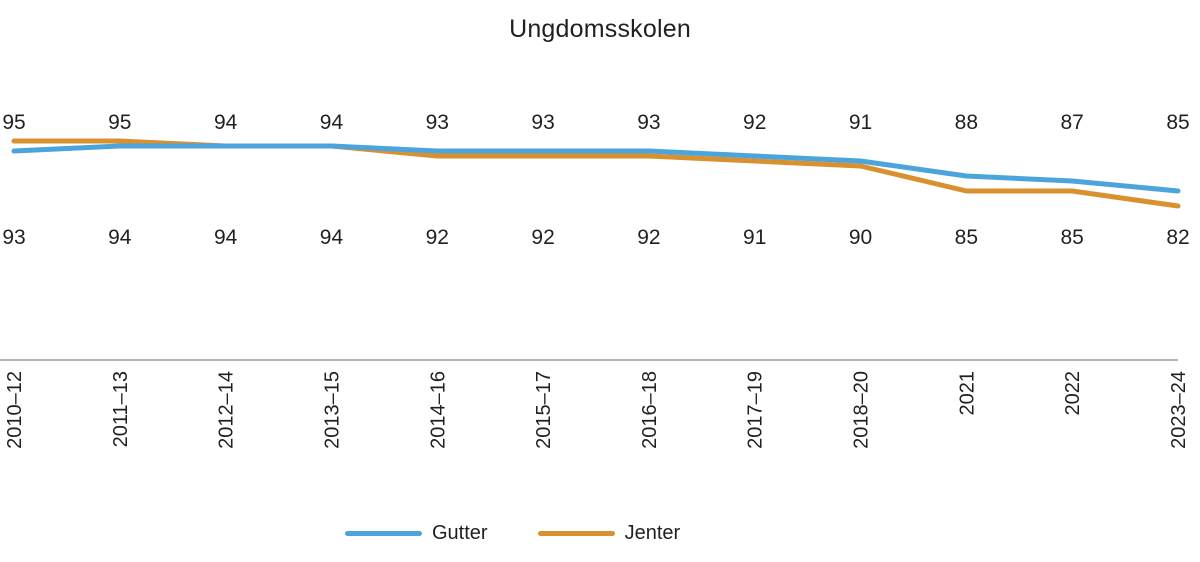 Image resolution: width=1200 pixels, height=562 pixels. Describe the element at coordinates (227, 410) in the screenshot. I see `x-axis-tick-label: 2012–14` at that location.